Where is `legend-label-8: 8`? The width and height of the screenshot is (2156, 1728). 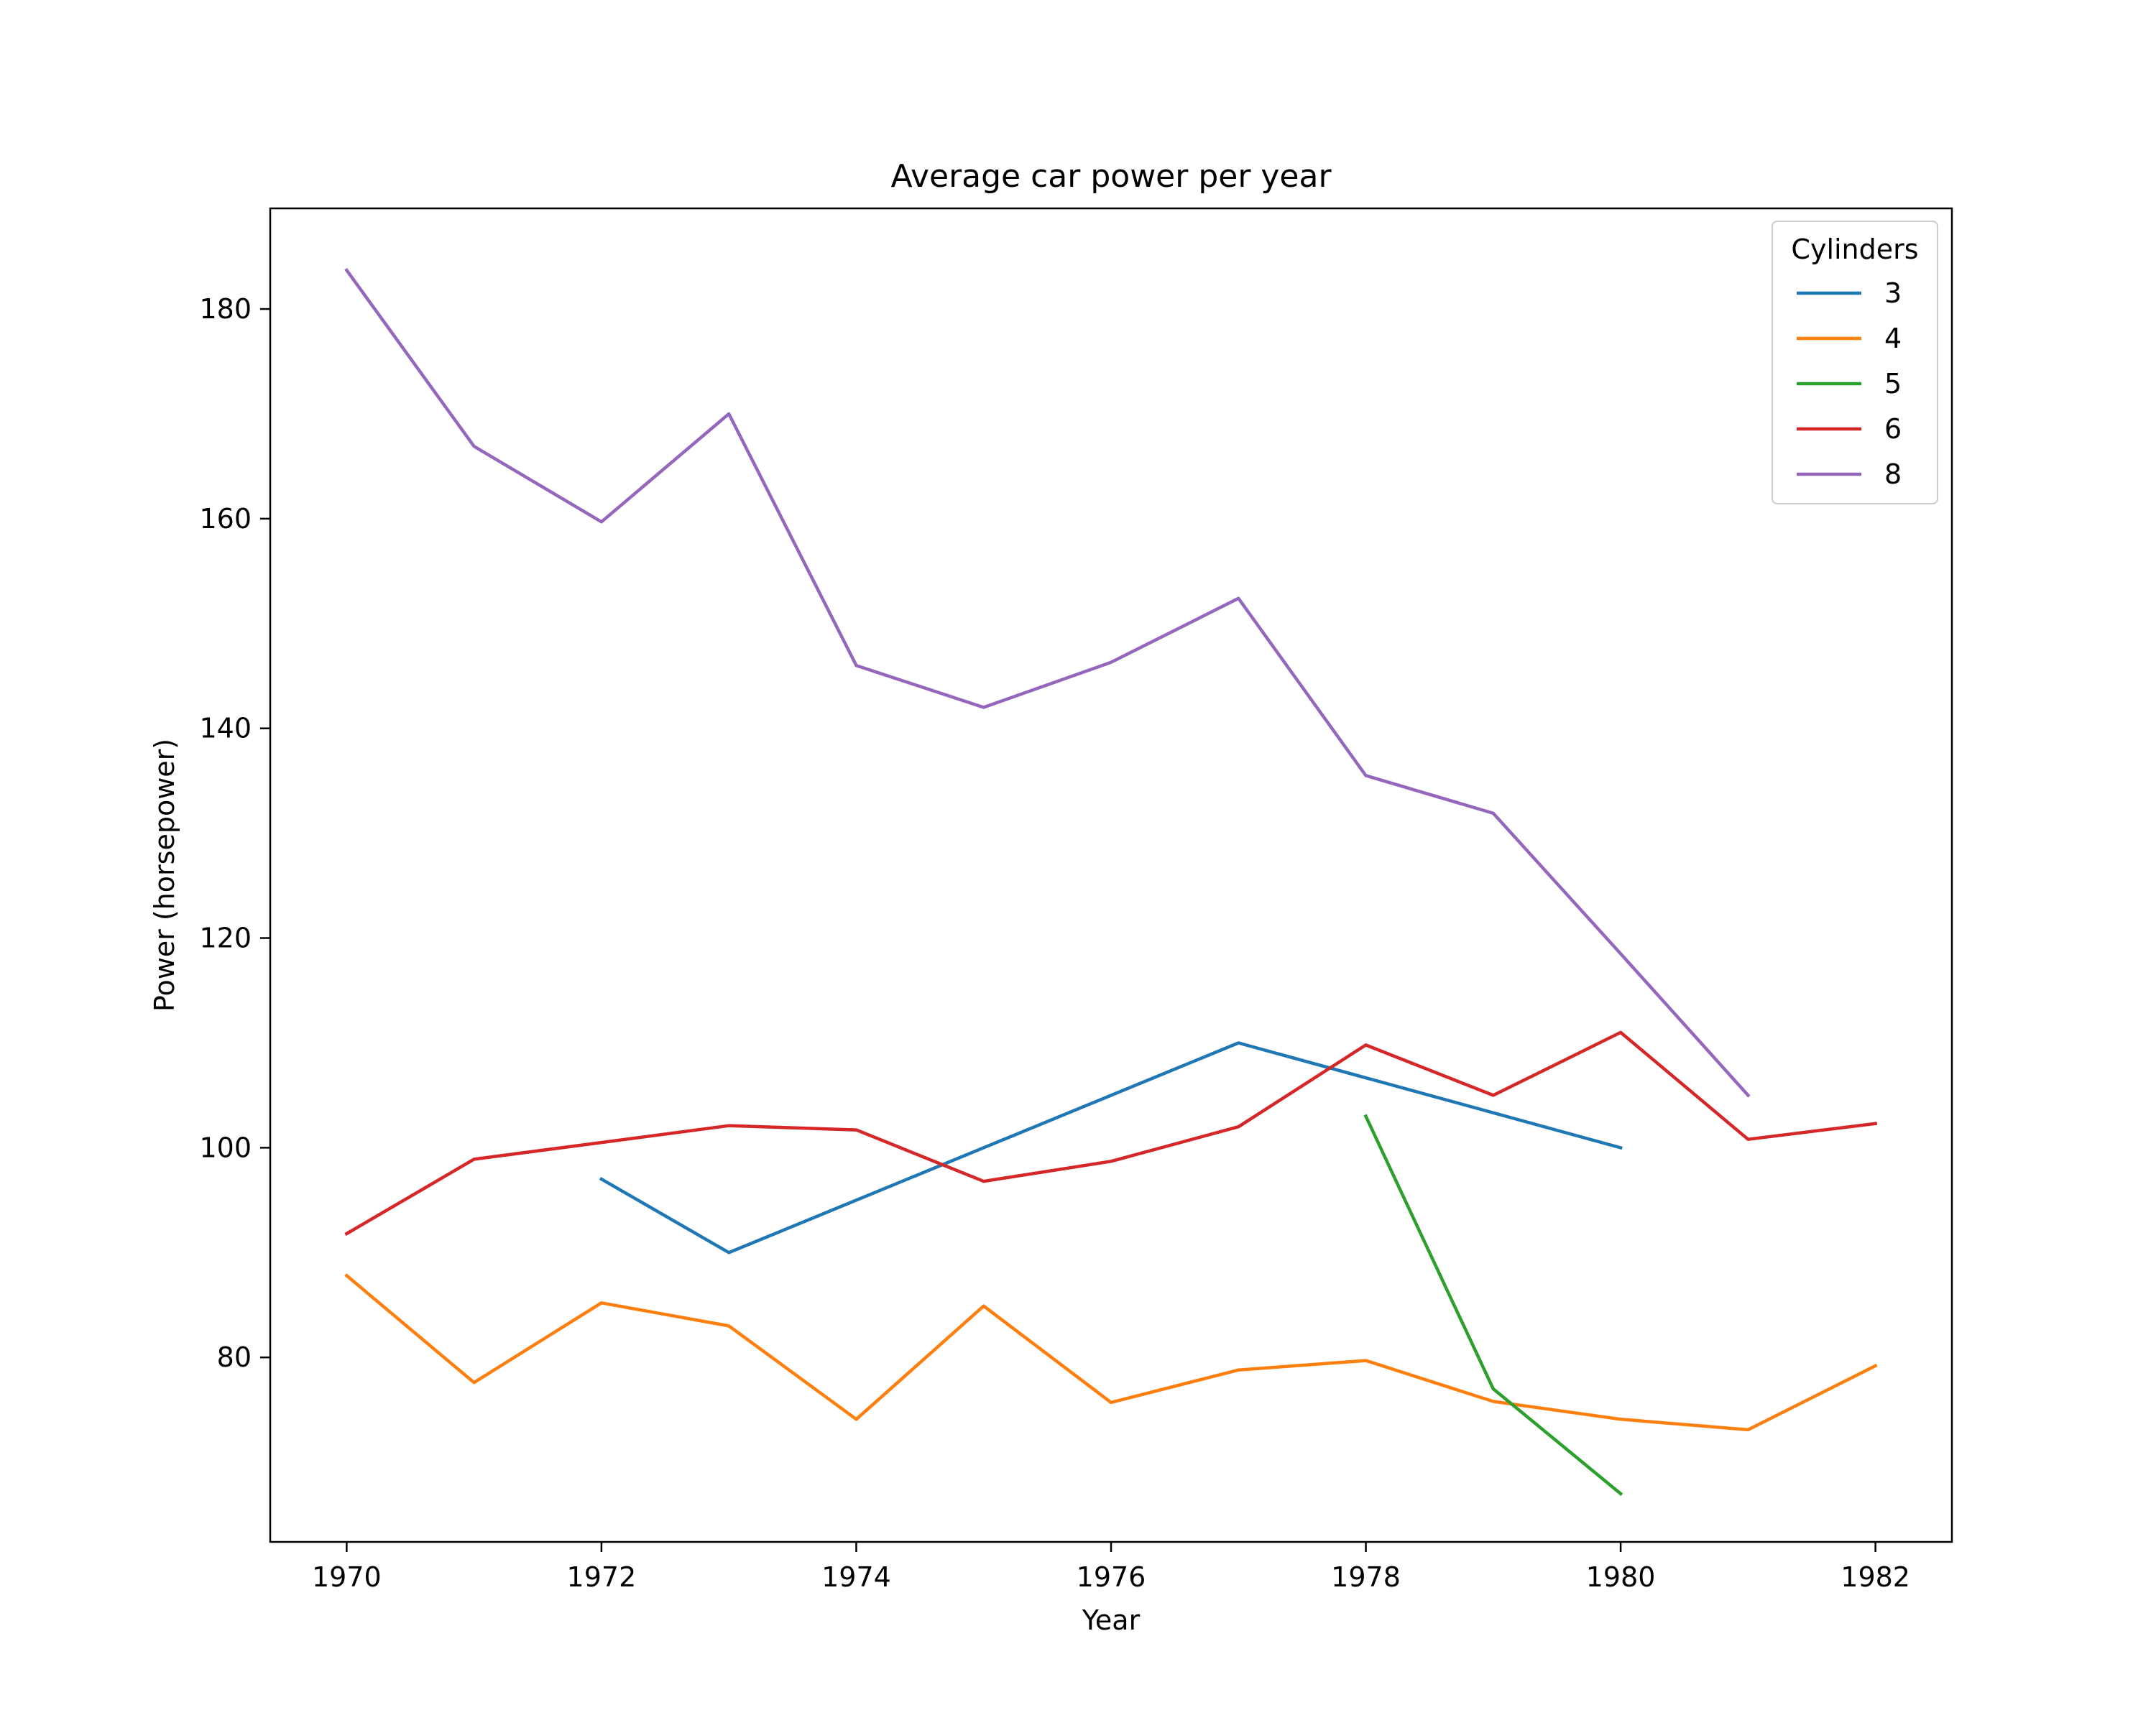
legend-label-8: 8 is located at coordinates (1893, 474).